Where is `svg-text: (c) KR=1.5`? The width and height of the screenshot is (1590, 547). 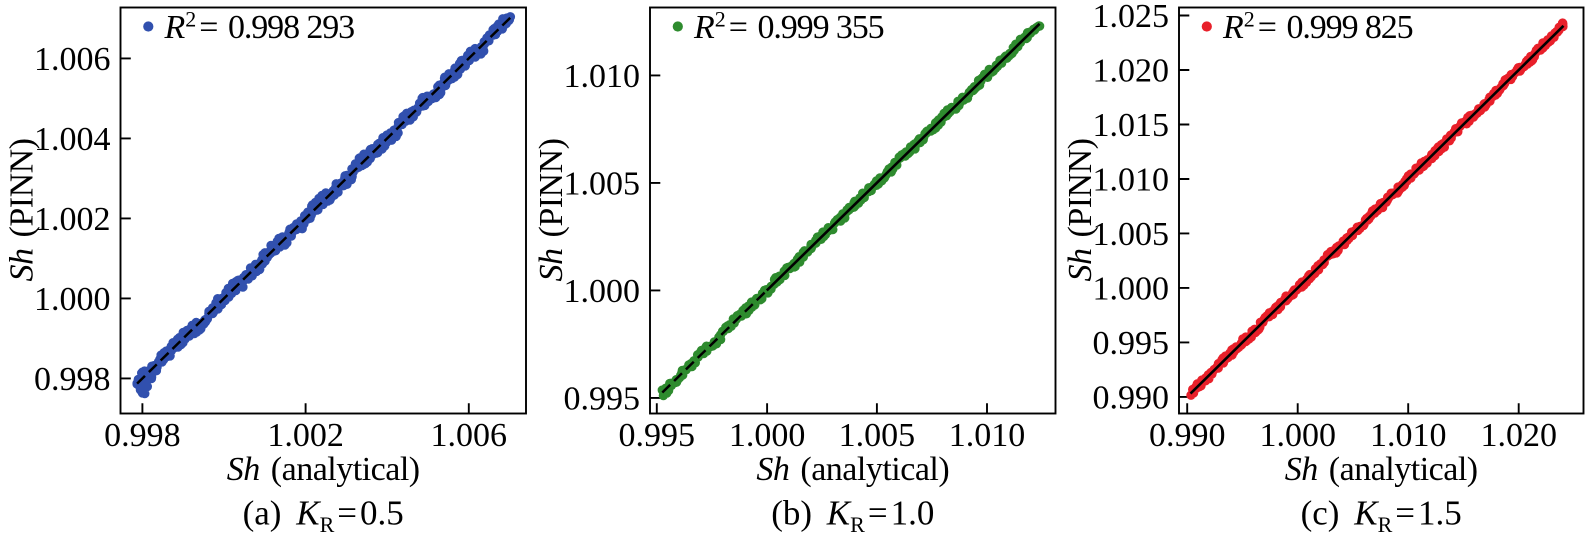
svg-text: (c) KR=1.5 is located at coordinates (1381, 516).